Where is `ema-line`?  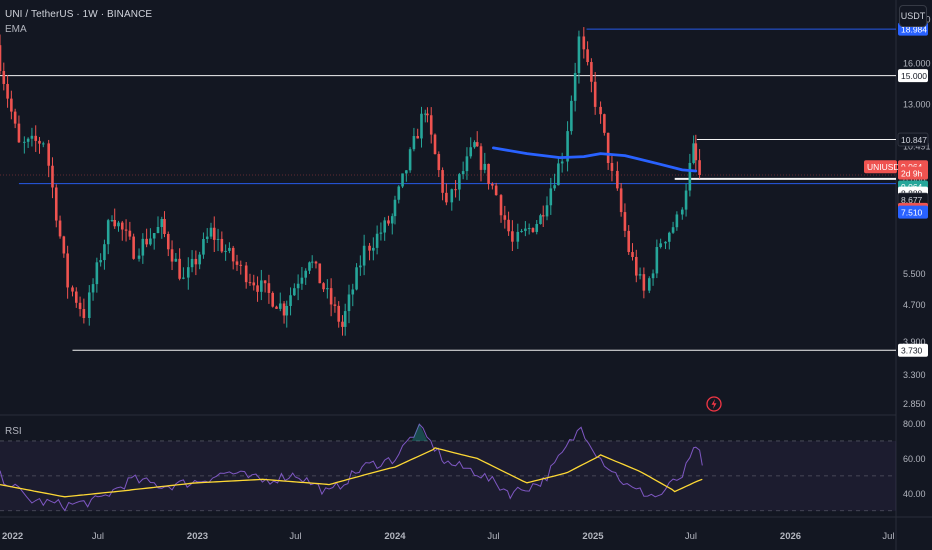
ema-line is located at coordinates (595, 159).